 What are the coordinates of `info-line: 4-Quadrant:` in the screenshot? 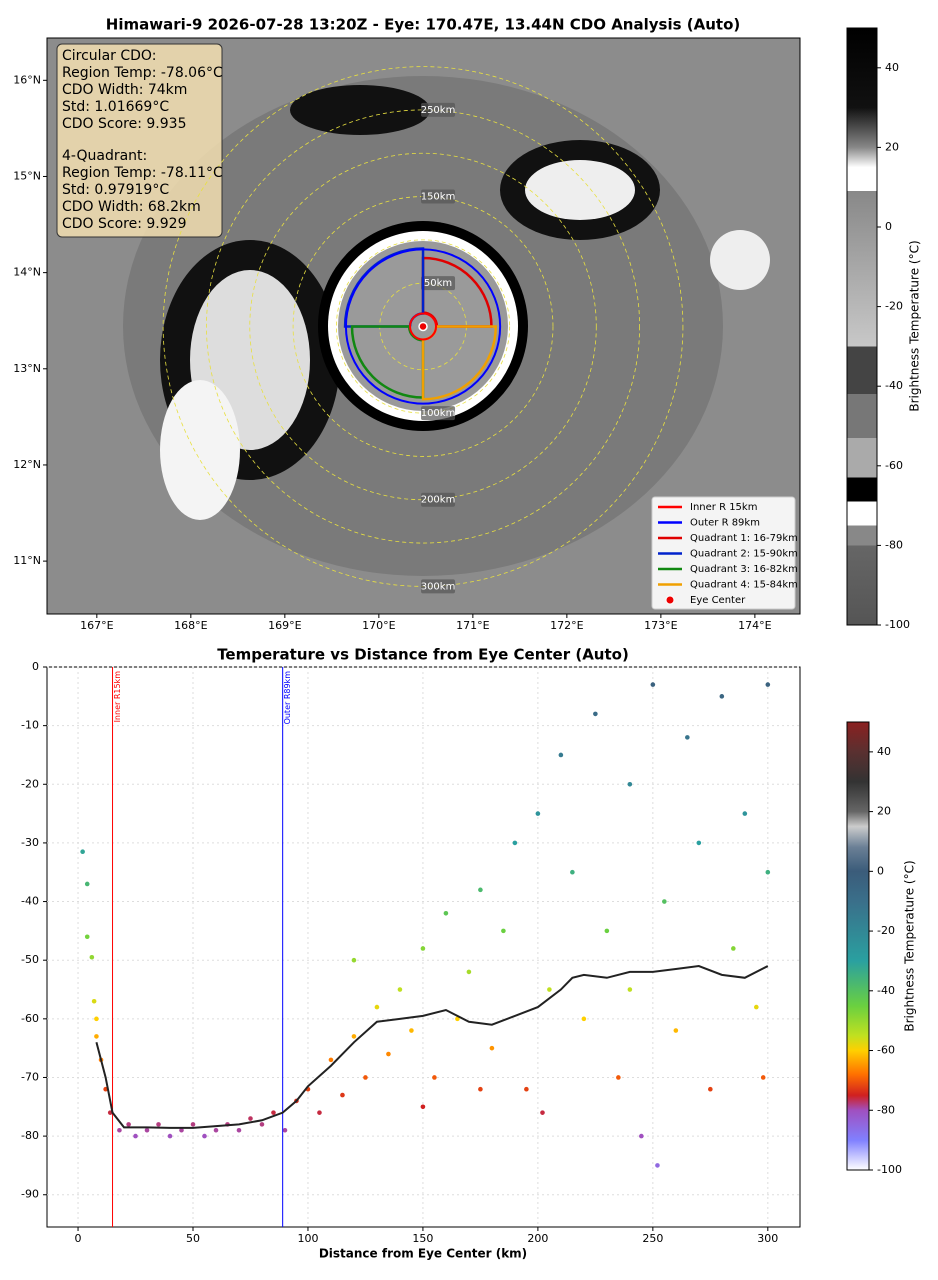 It's located at (104, 156).